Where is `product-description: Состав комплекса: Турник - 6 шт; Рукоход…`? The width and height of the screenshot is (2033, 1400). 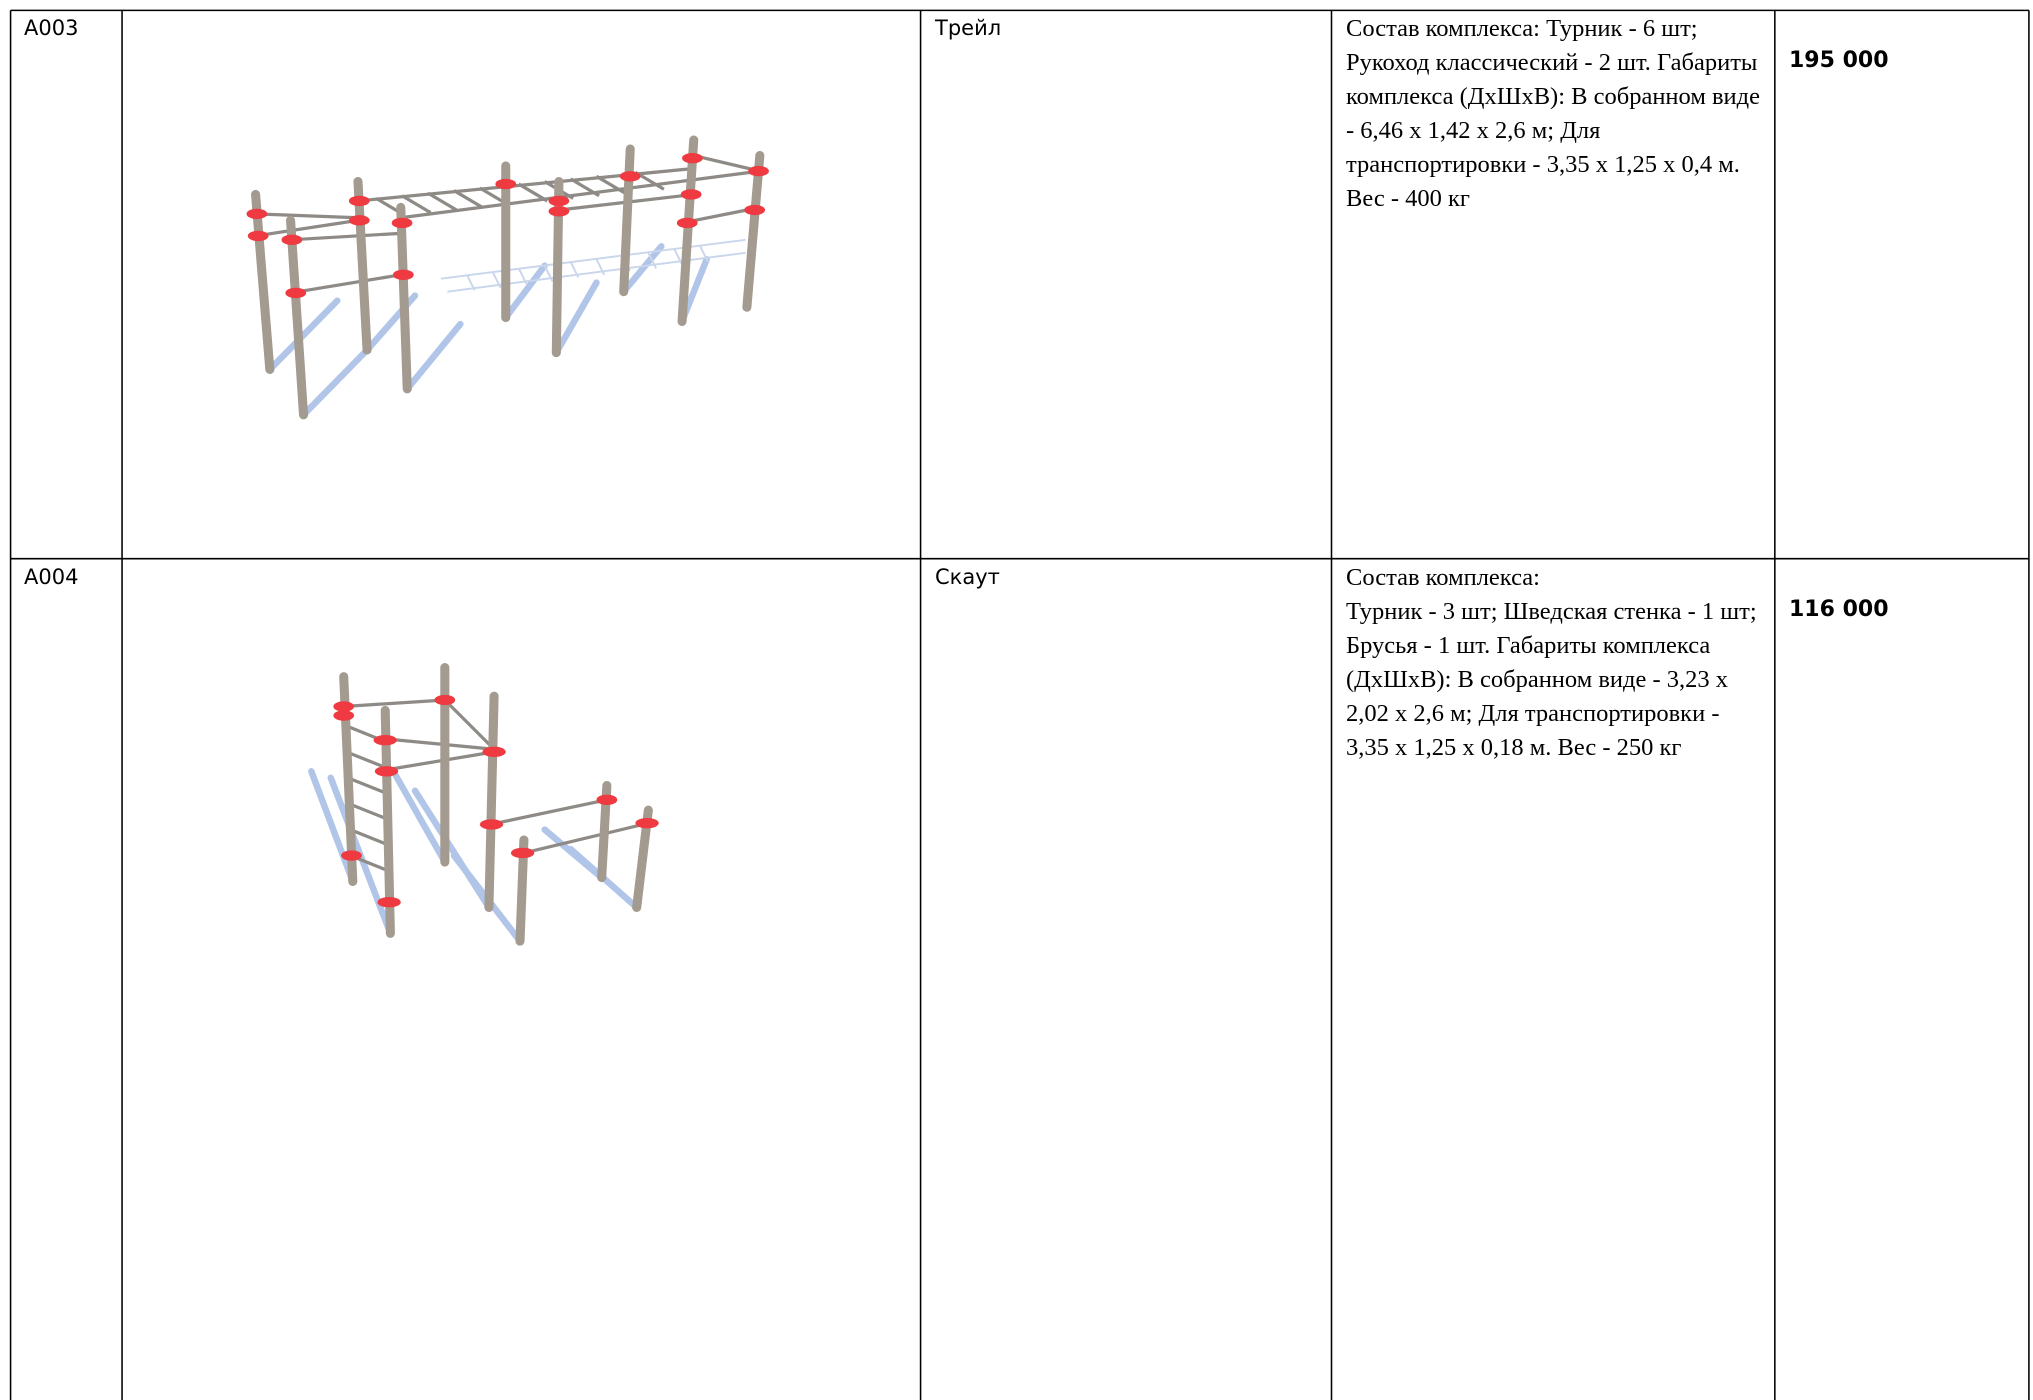 product-description: Состав комплекса: Турник - 6 шт; Рукоход… is located at coordinates (1553, 113).